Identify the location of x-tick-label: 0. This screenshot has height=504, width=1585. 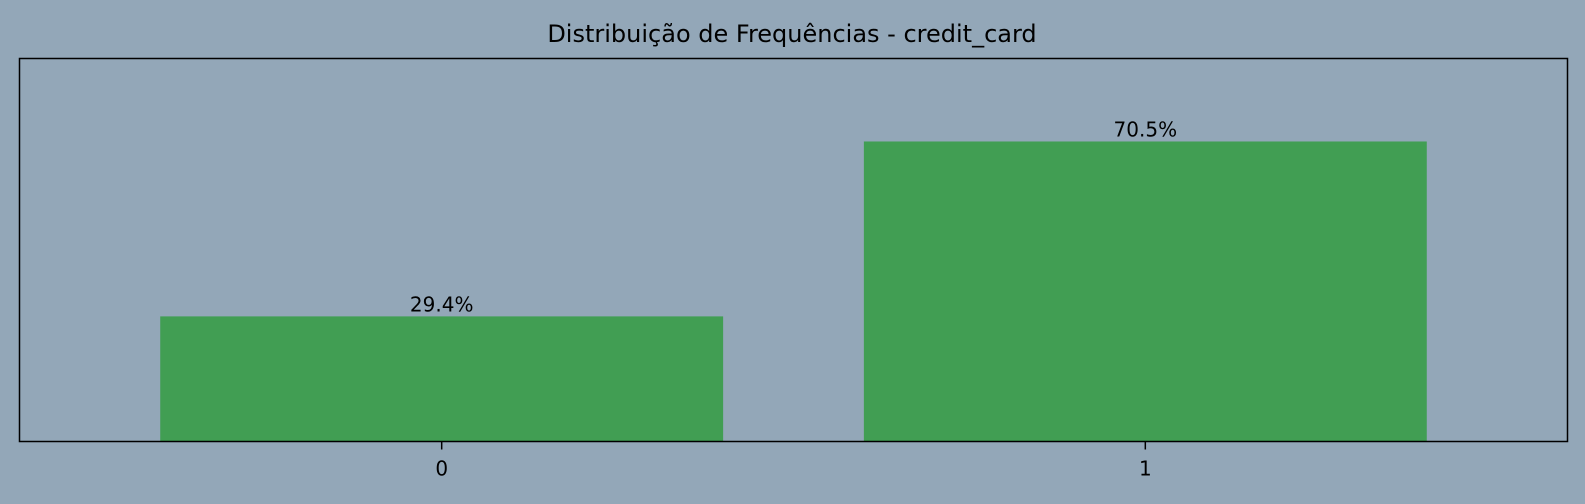
(441, 469).